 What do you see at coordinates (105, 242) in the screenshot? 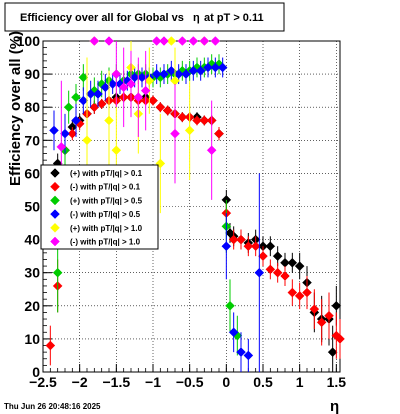
I see `legend-label: (-) with pT/|q| > 1.0` at bounding box center [105, 242].